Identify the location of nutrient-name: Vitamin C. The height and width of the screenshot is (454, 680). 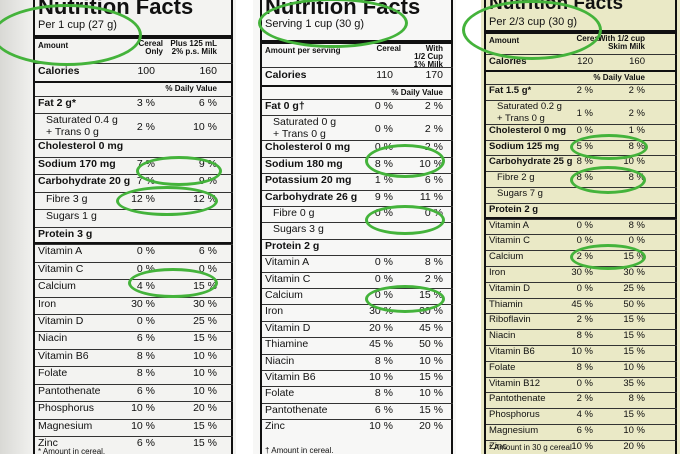
(510, 241).